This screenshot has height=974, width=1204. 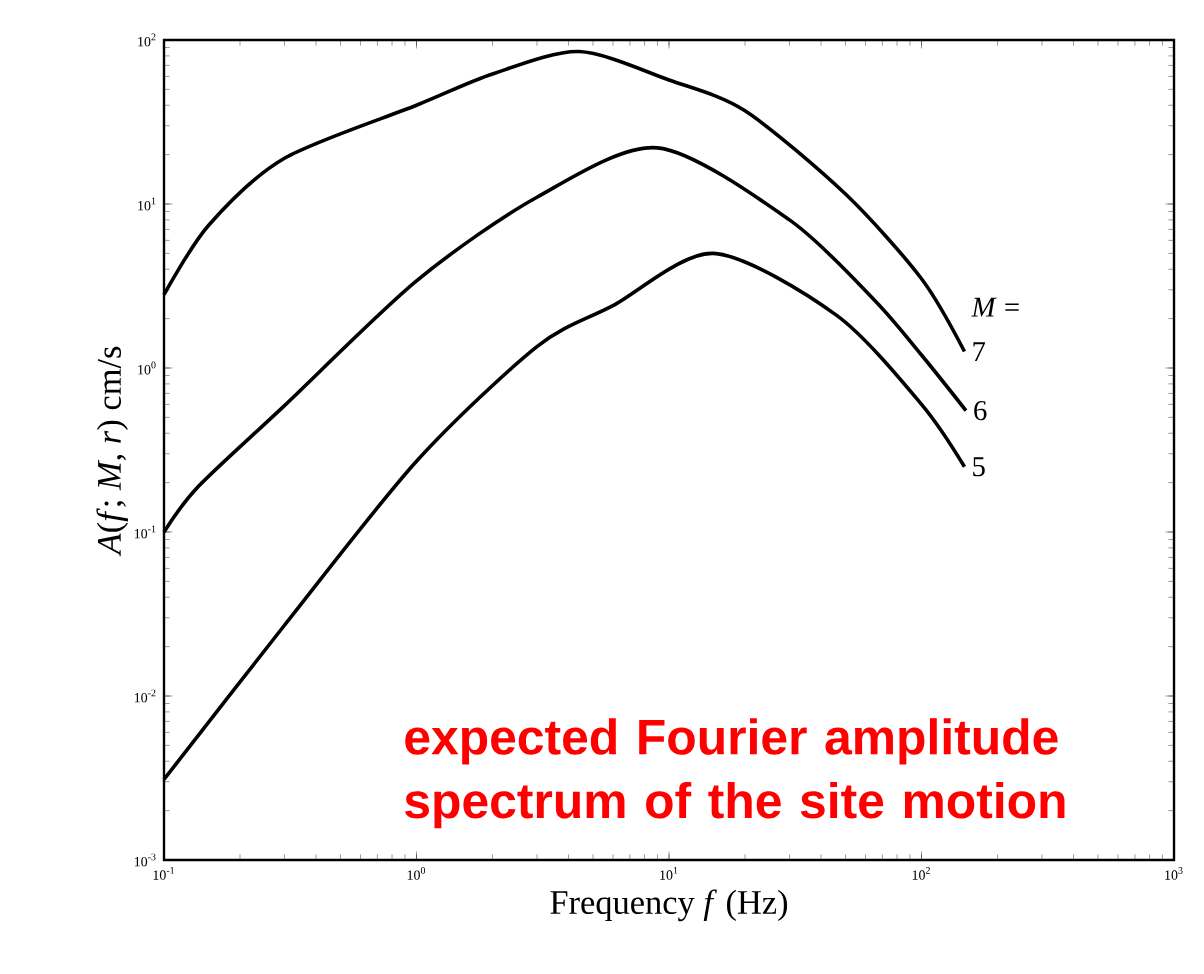 What do you see at coordinates (979, 351) in the screenshot?
I see `series-label: 7` at bounding box center [979, 351].